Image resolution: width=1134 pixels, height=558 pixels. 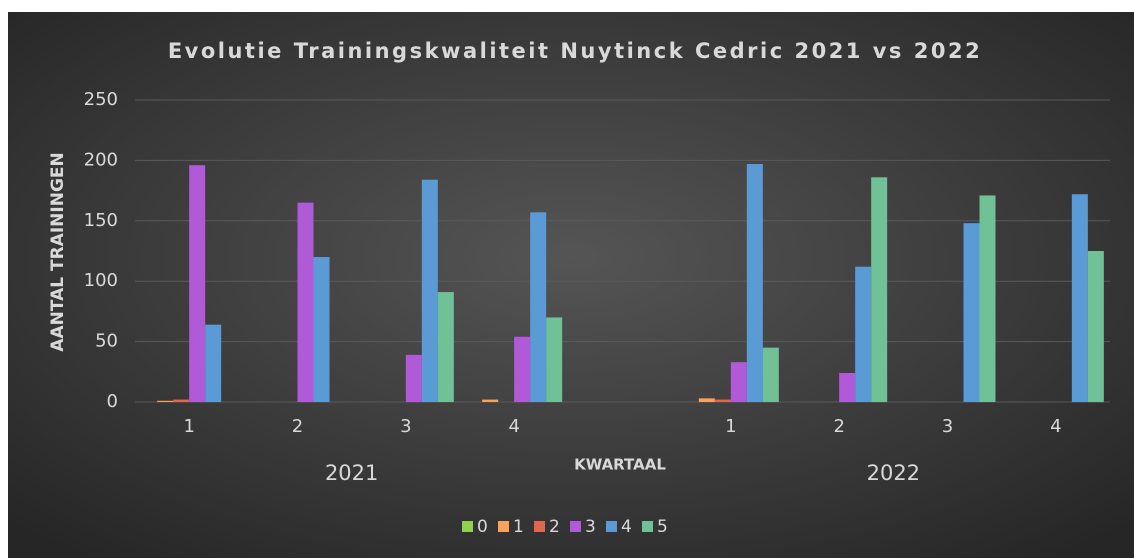 I want to click on y-tick-label: 50, so click(x=106, y=341).